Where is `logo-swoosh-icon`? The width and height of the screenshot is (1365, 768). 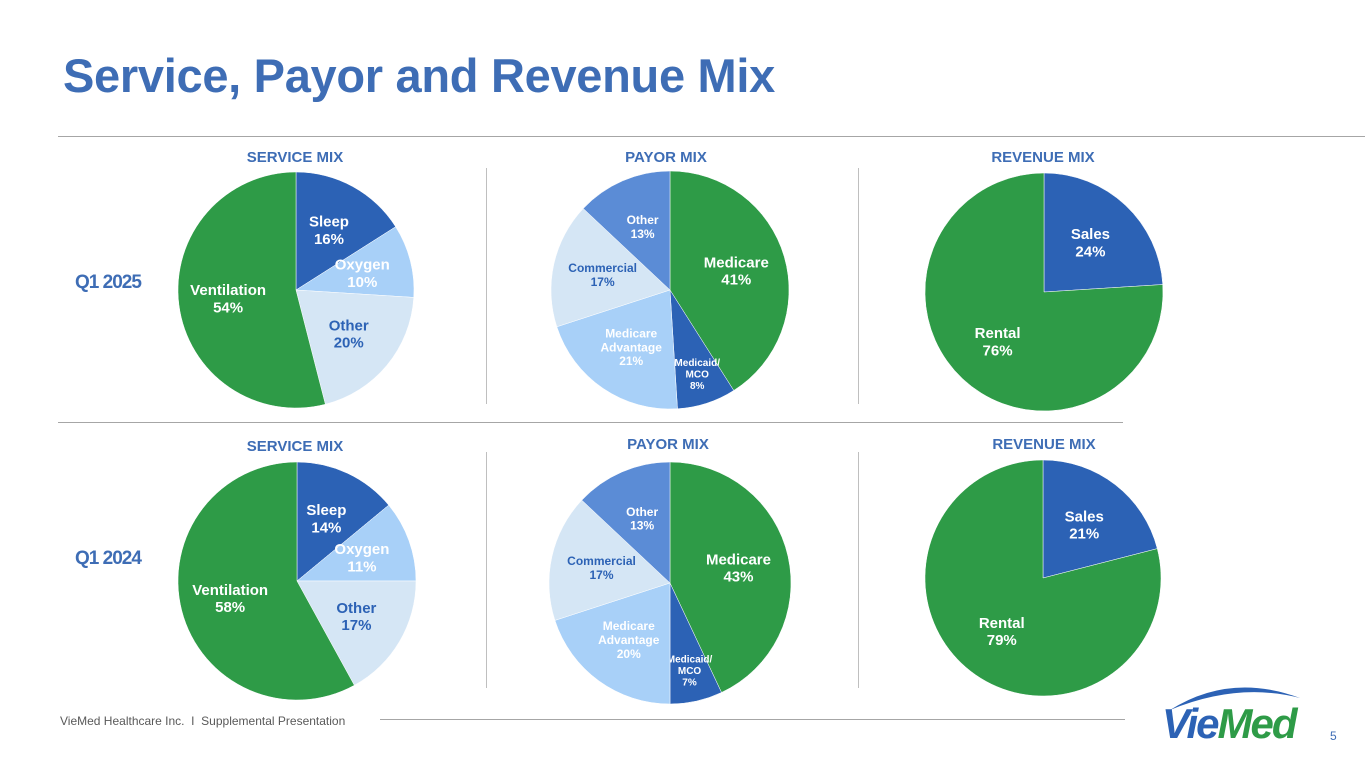 logo-swoosh-icon is located at coordinates (1235, 698).